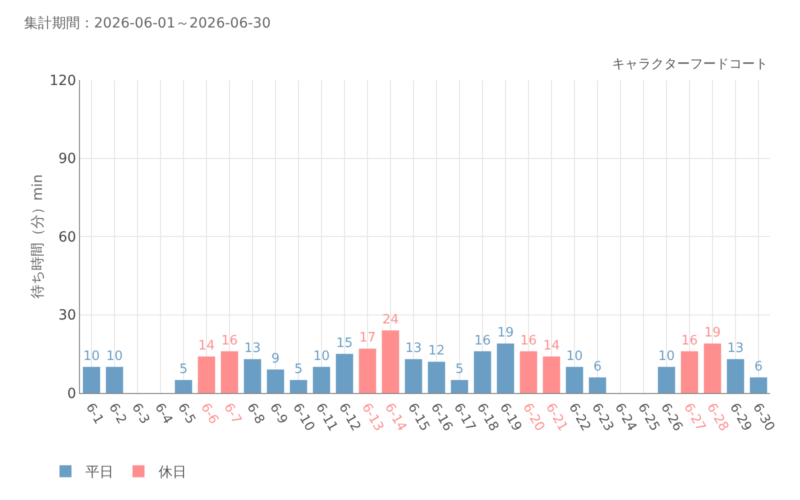 Image resolution: width=800 pixels, height=500 pixels. I want to click on chart-subtitle: キャラクターフードコート, so click(690, 64).